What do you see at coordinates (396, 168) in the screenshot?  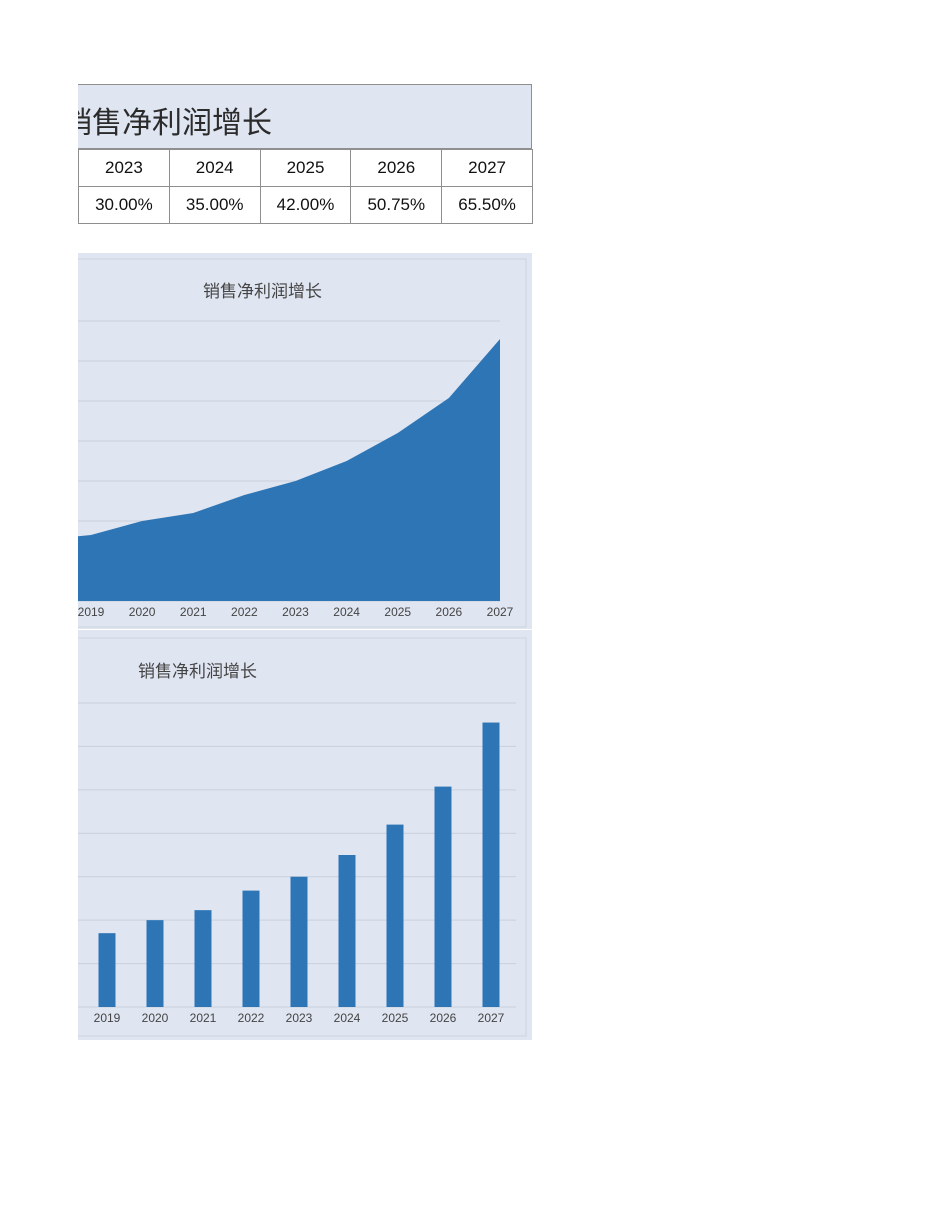 I see `year-cell: 2026` at bounding box center [396, 168].